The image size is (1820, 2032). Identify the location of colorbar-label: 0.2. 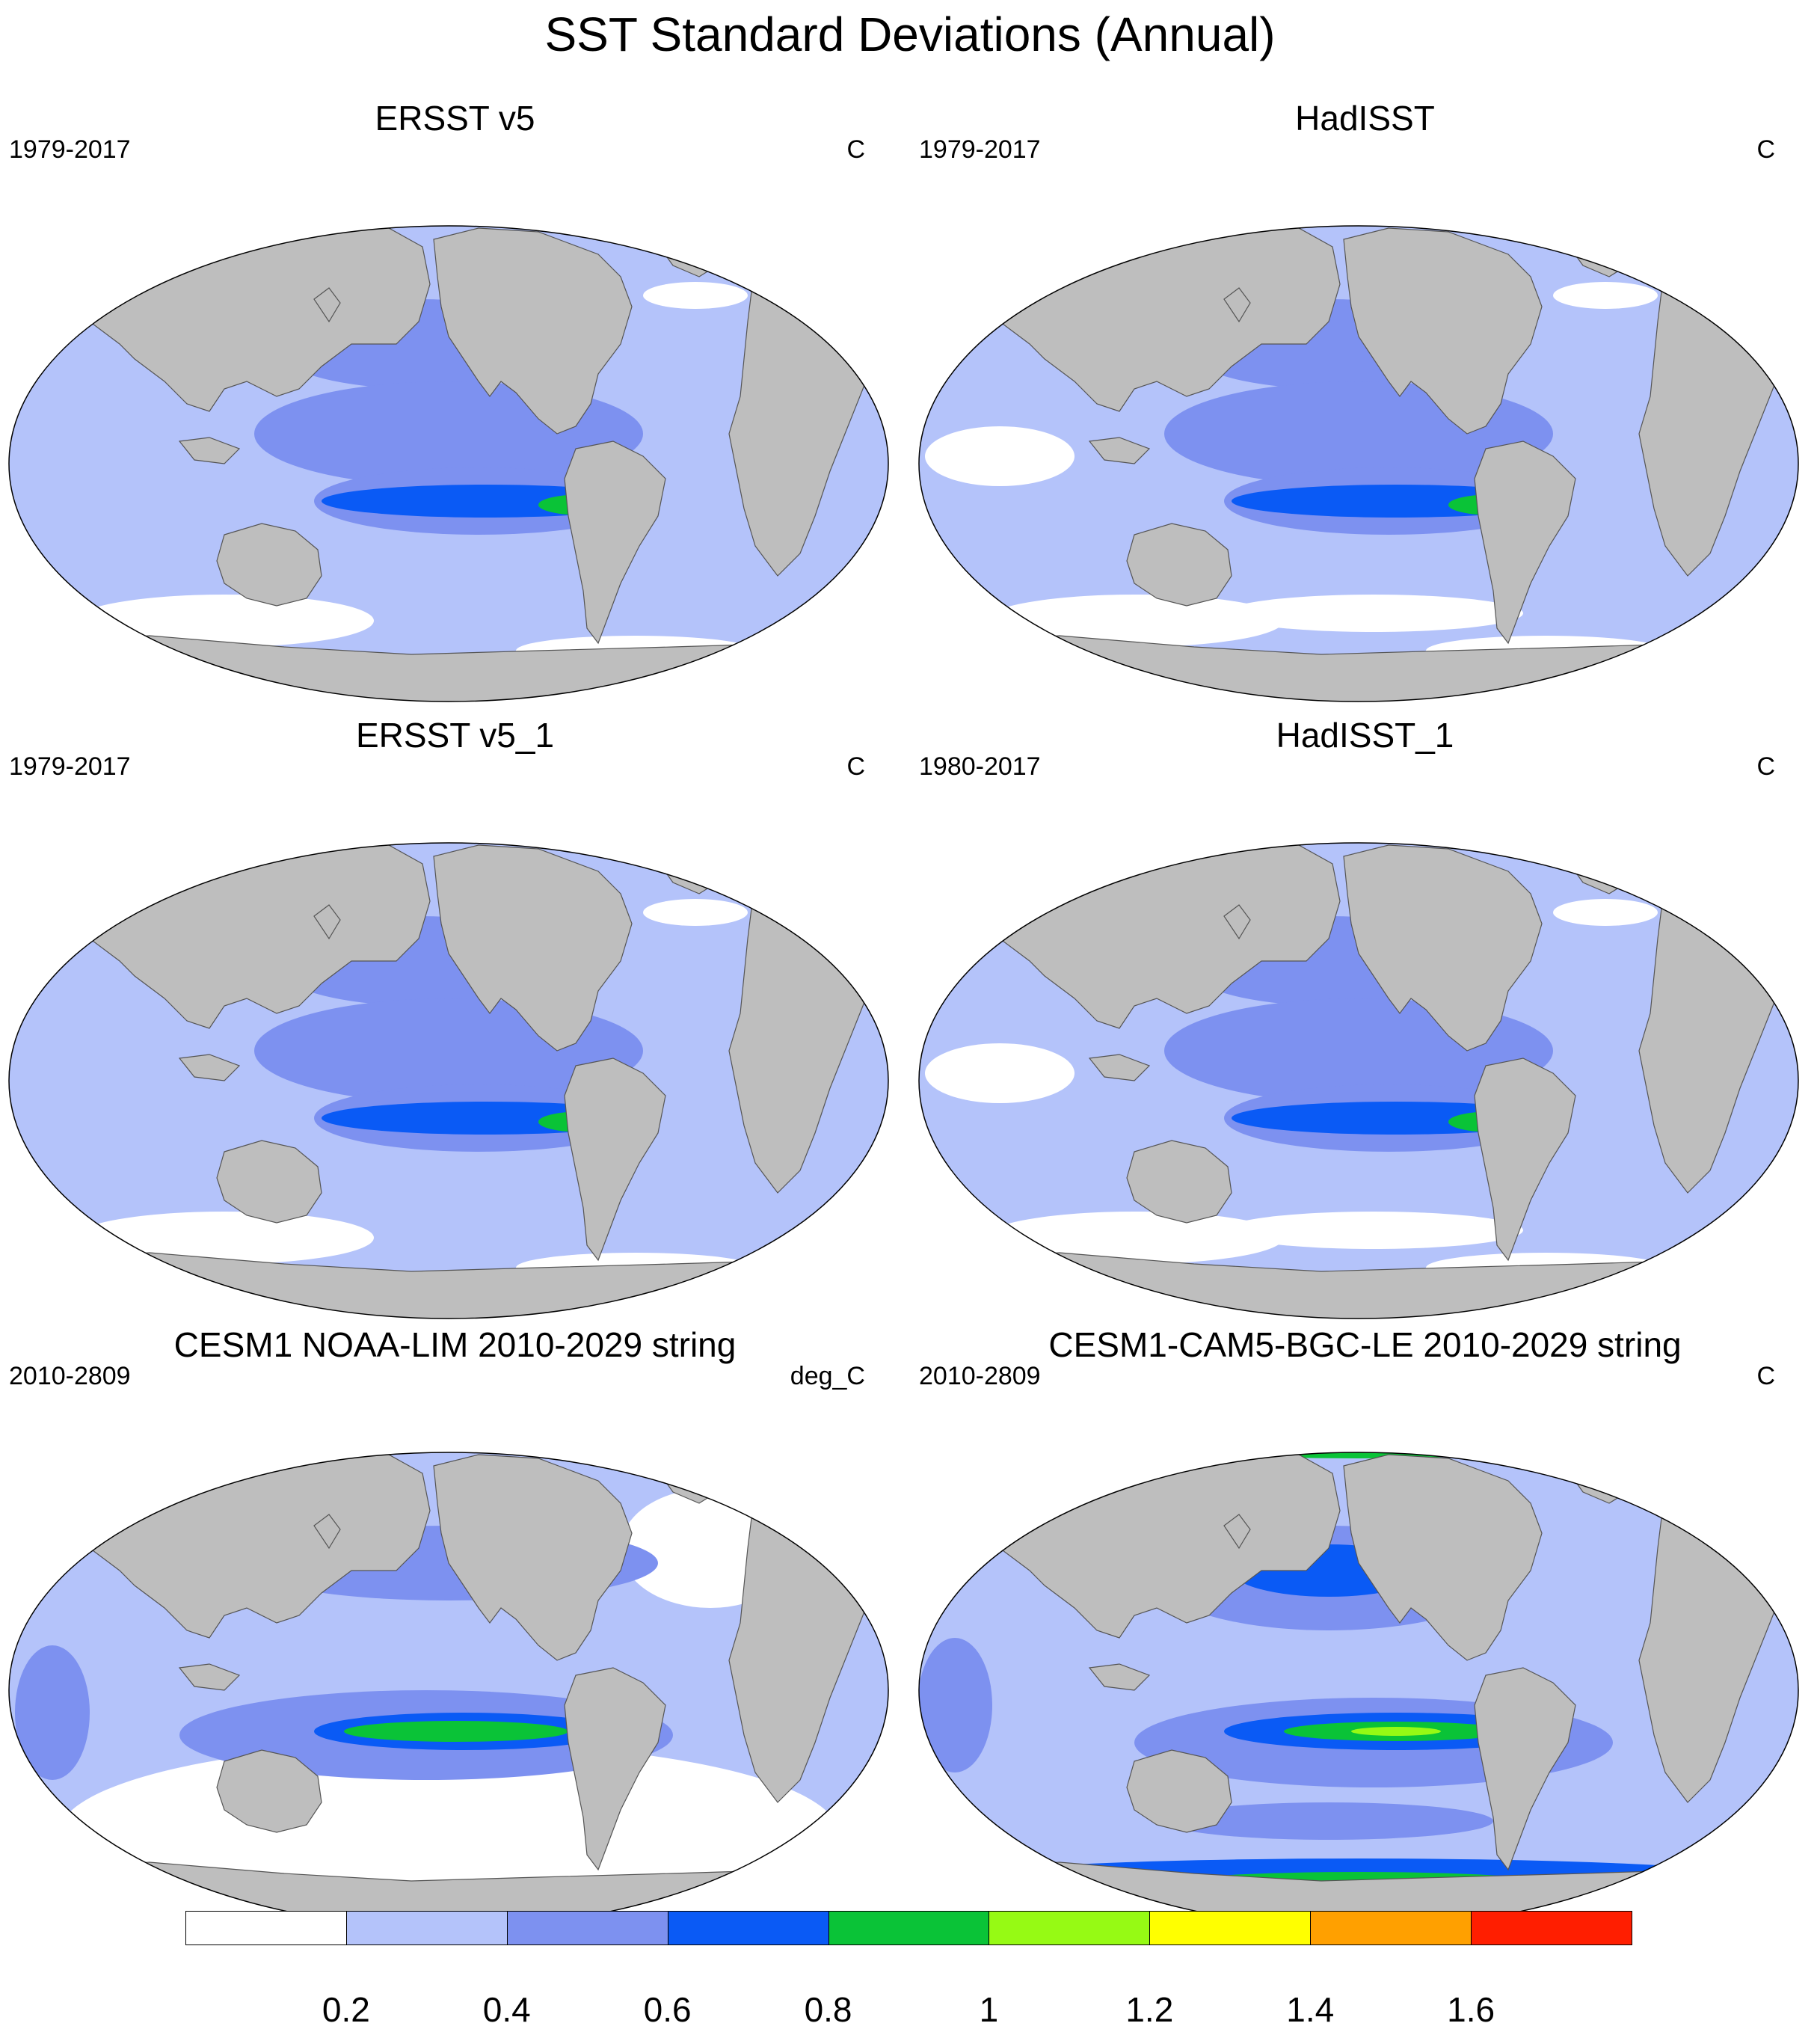
(346, 2009).